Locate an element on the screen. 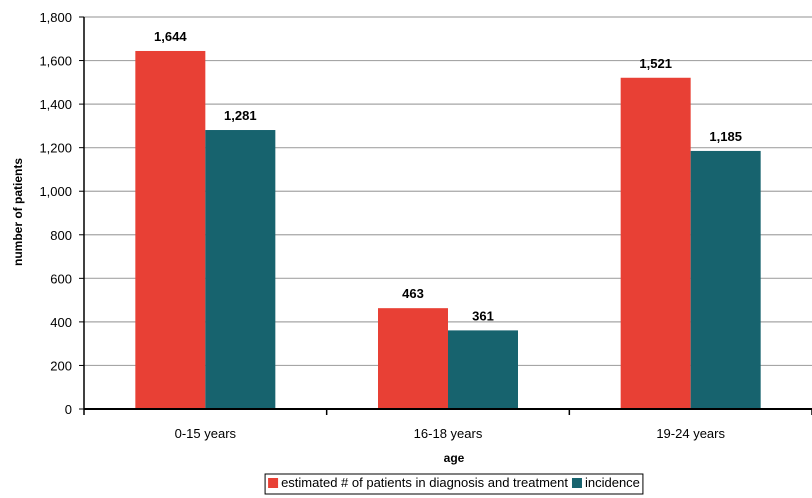 The height and width of the screenshot is (498, 812). y-tick-label: 0 is located at coordinates (68, 409).